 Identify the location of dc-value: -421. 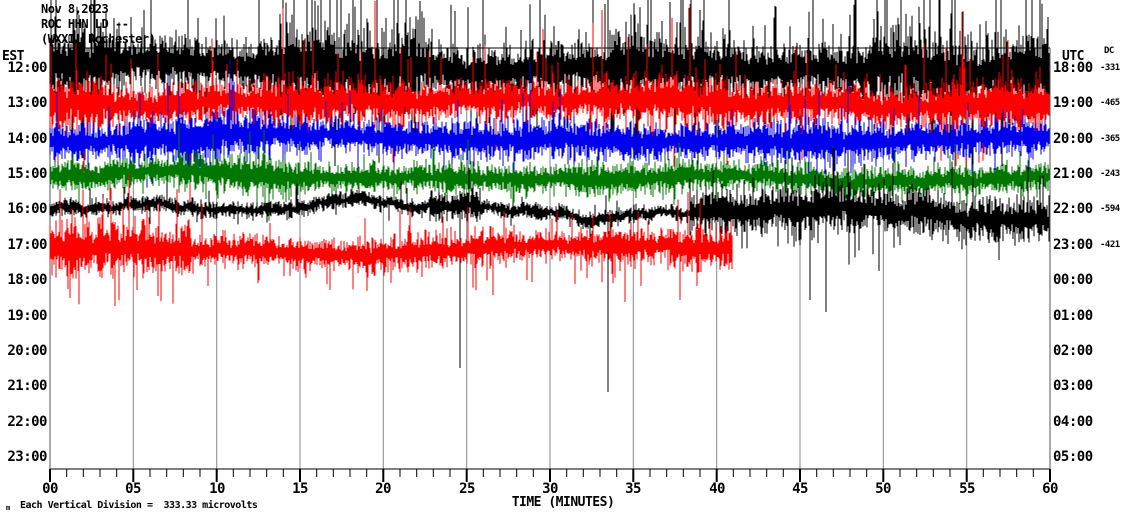
(1110, 245).